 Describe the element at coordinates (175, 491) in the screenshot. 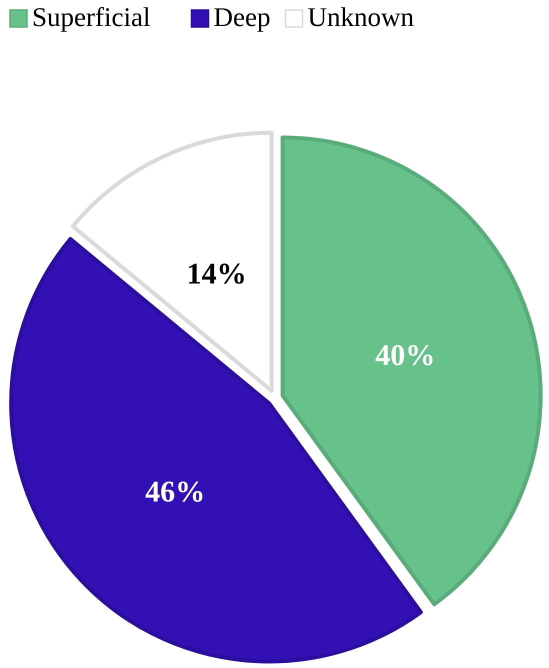

I see `data-label: 46%` at that location.